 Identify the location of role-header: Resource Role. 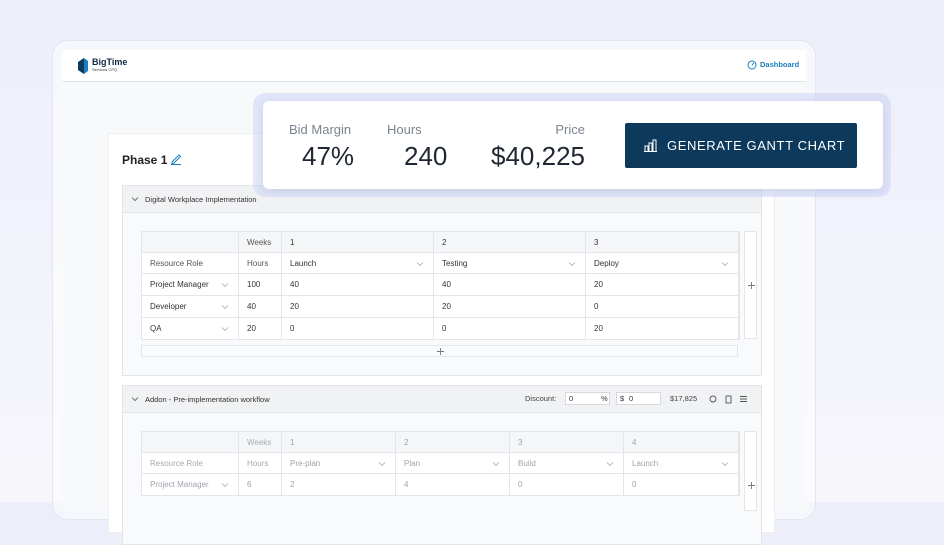
(176, 463).